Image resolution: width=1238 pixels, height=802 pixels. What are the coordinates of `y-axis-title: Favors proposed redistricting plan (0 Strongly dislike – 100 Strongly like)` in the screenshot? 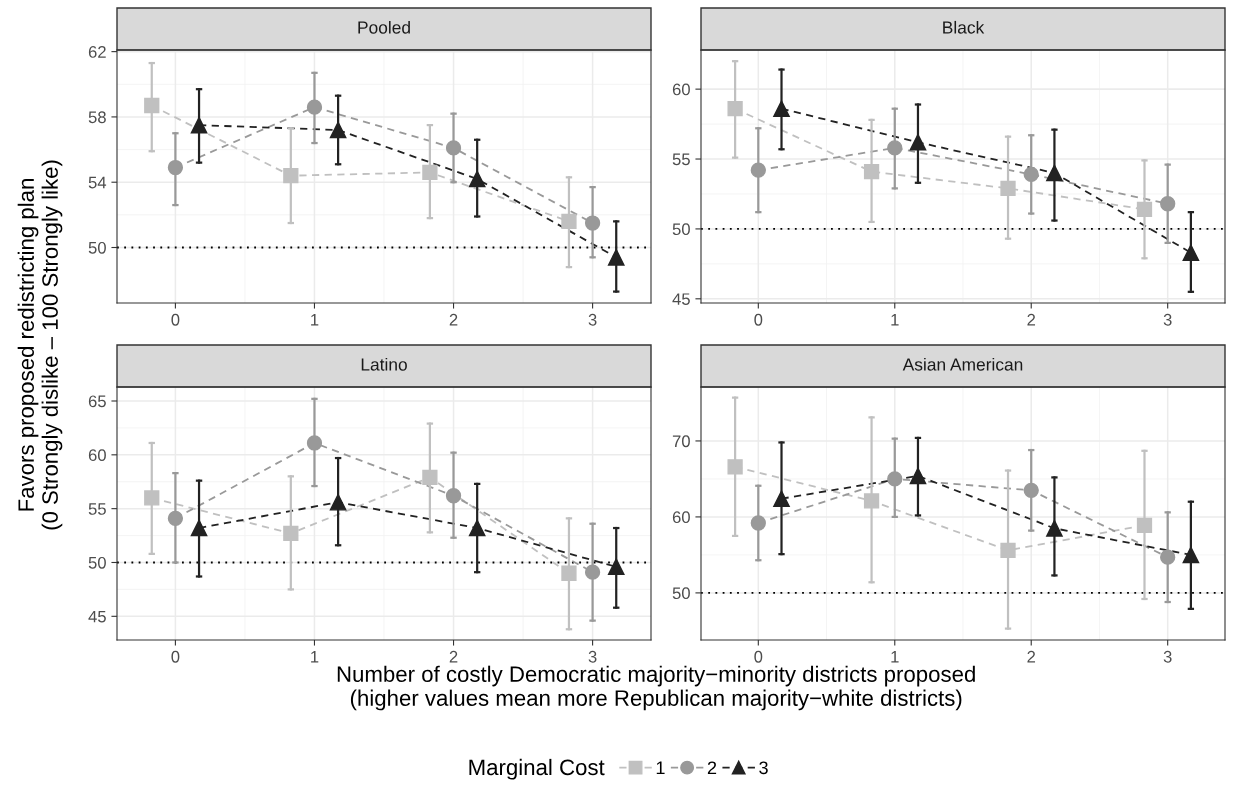 It's located at (40, 345).